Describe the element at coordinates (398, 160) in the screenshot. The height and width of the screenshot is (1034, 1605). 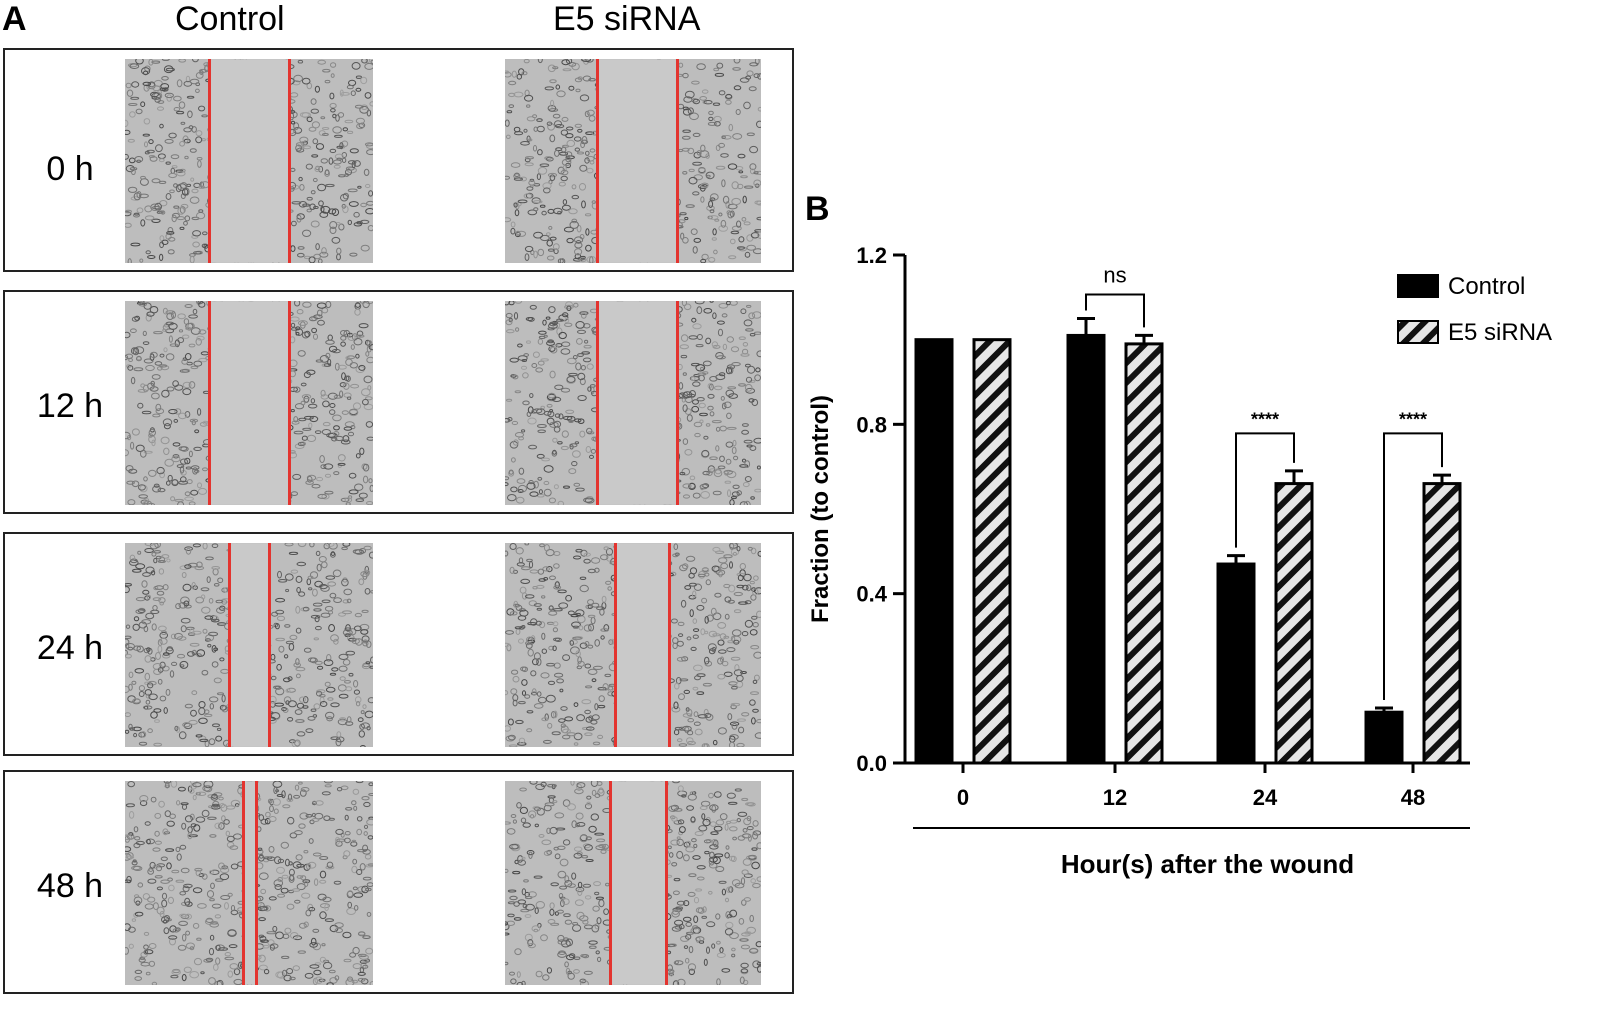
I see `time-row-0: 0 h` at that location.